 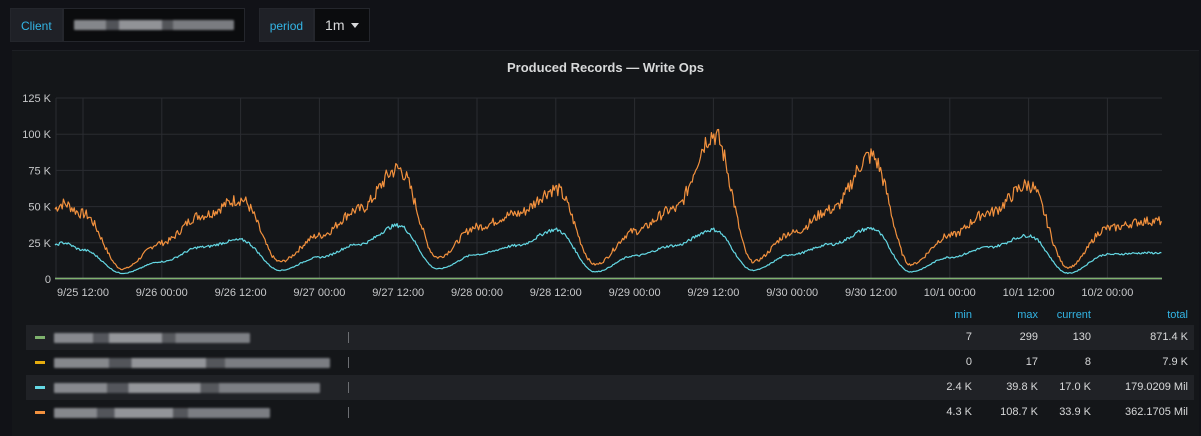 I want to click on x-tick-label: 9/26 00:00, so click(x=162, y=293).